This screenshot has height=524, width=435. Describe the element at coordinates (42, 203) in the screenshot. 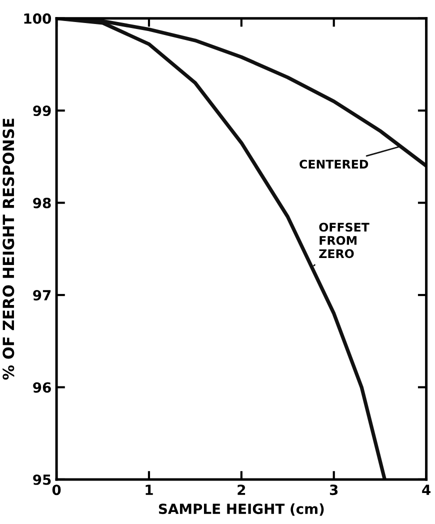

I see `y-tick-label: 98` at that location.